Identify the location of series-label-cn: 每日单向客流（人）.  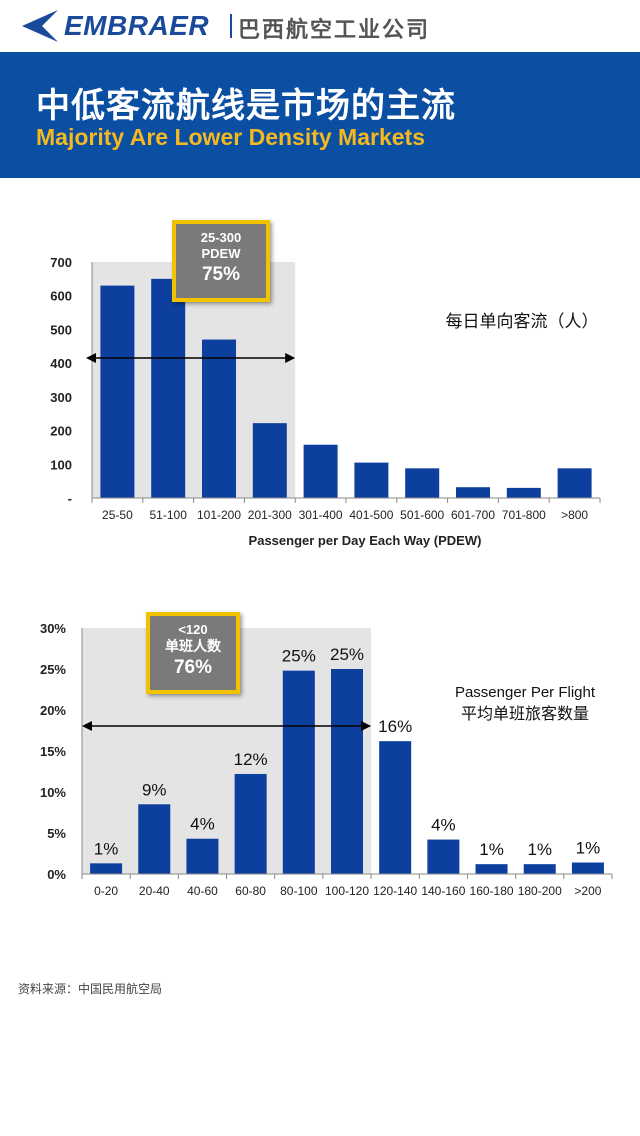
(522, 322).